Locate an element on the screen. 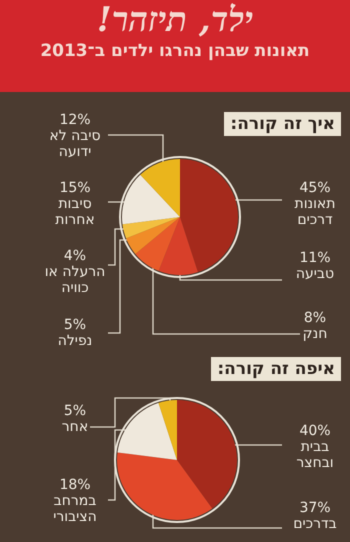  text: איך זה קורה: is located at coordinates (282, 124).